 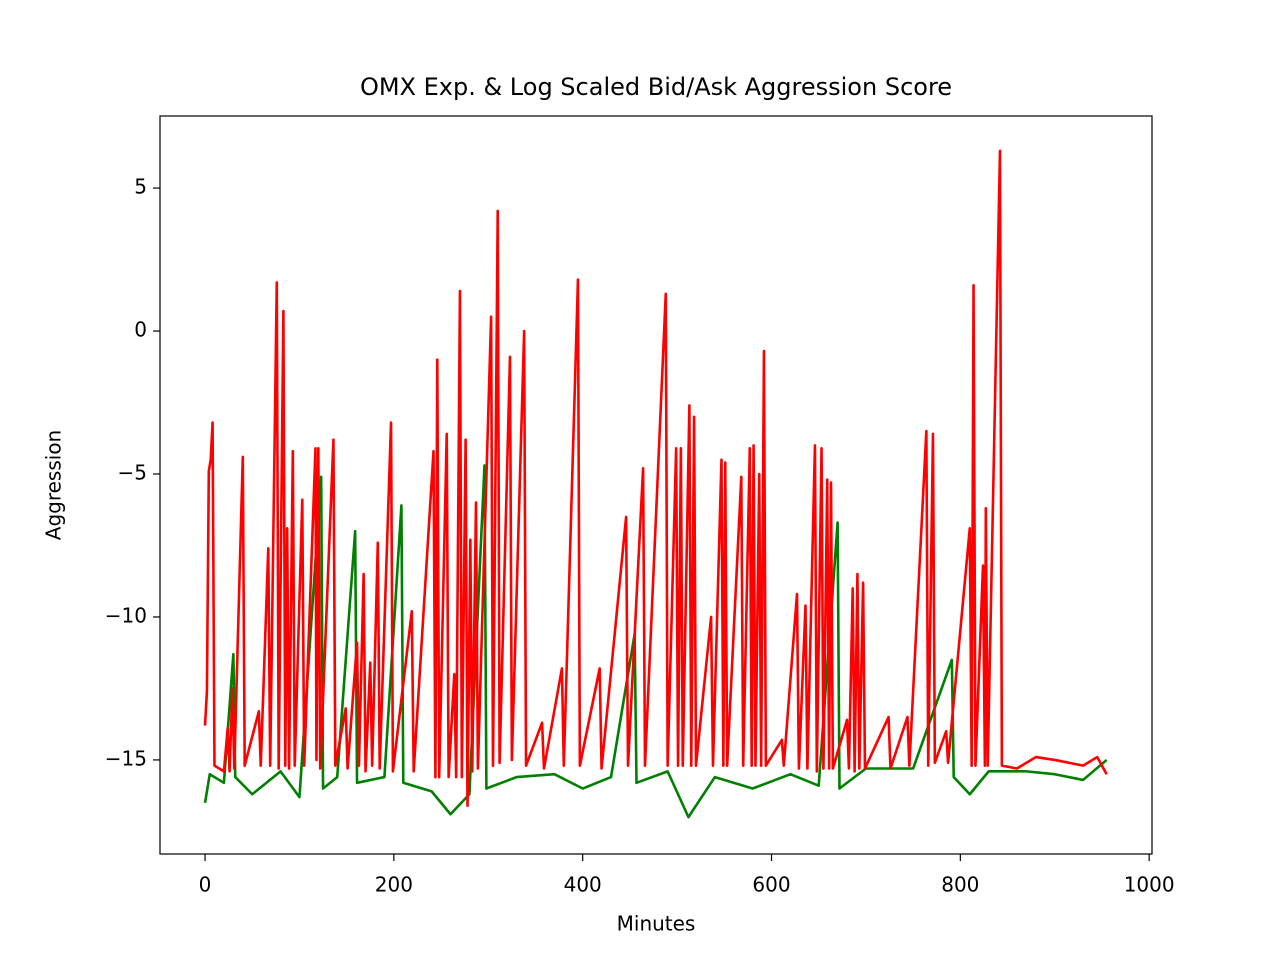 What do you see at coordinates (656, 924) in the screenshot?
I see `x-axis-label: Minutes` at bounding box center [656, 924].